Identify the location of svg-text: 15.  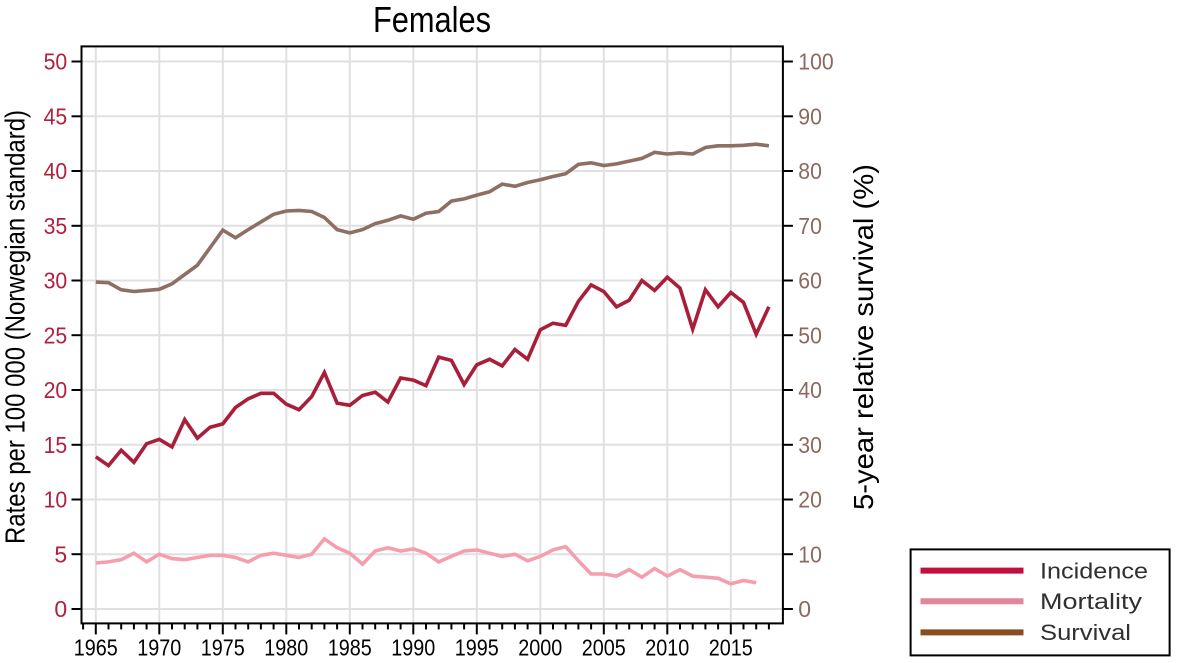
(56, 445).